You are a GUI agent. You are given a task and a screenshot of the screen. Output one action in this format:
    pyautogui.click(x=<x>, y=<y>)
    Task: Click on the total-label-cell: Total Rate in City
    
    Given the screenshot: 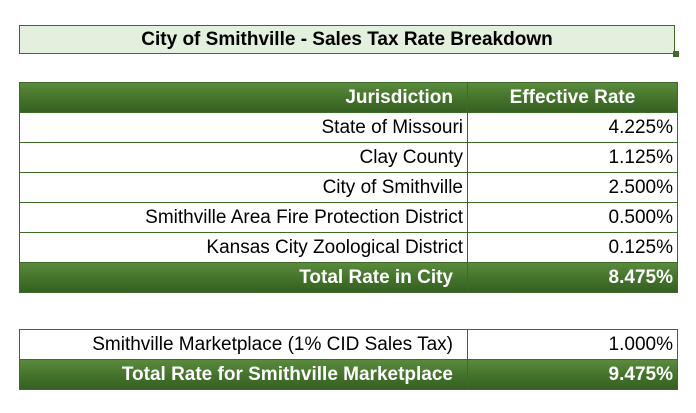 What is the action you would take?
    pyautogui.click(x=243, y=277)
    